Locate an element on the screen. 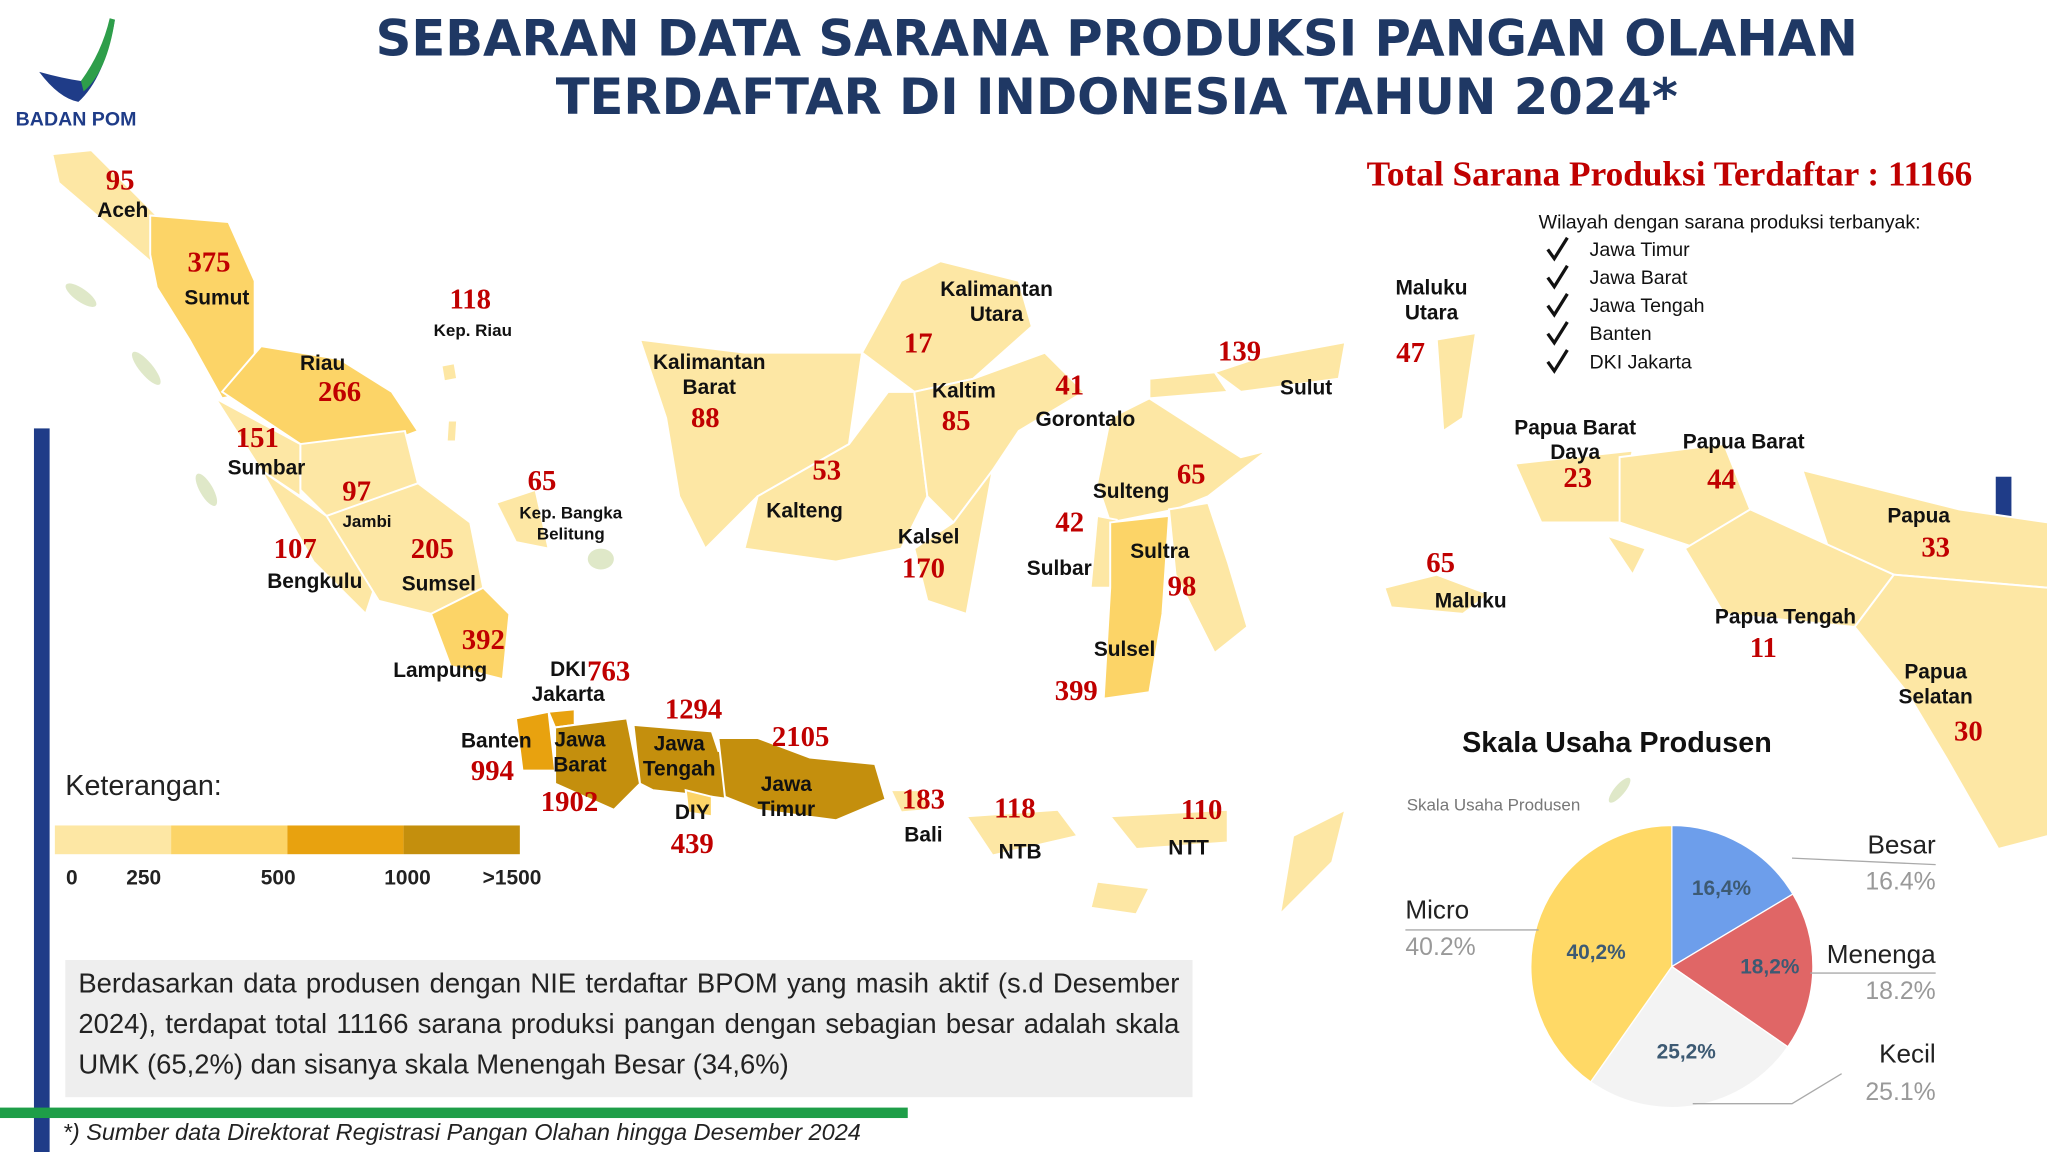 The height and width of the screenshot is (1152, 2048). region-name: Jambi is located at coordinates (366, 521).